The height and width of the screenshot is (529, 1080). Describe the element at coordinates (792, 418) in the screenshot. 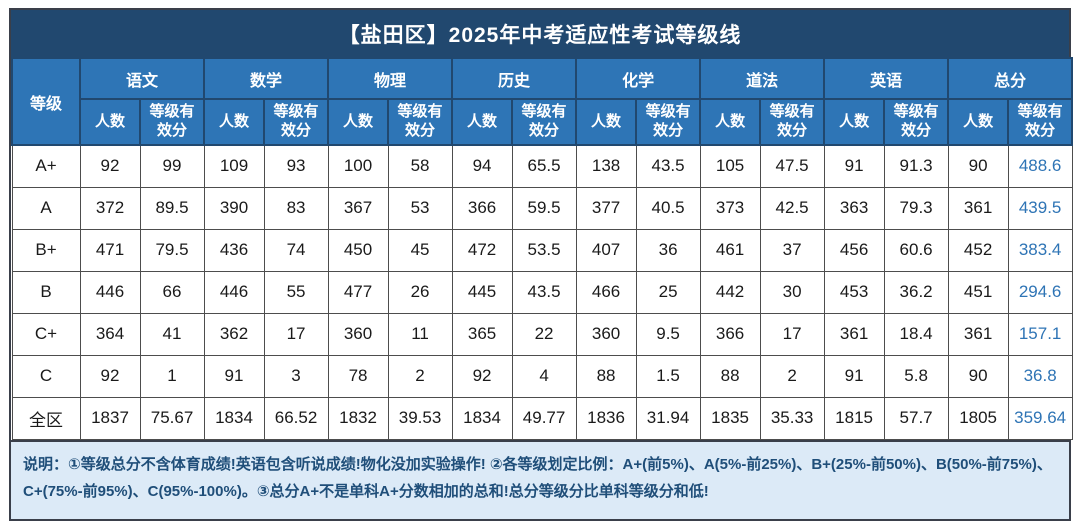

I see `score-cell: 35.33` at that location.